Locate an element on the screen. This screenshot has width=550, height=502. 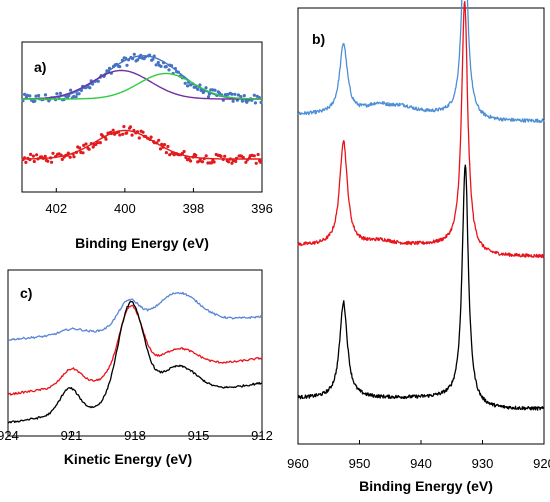
panel-a-label: a) is located at coordinates (40, 67).